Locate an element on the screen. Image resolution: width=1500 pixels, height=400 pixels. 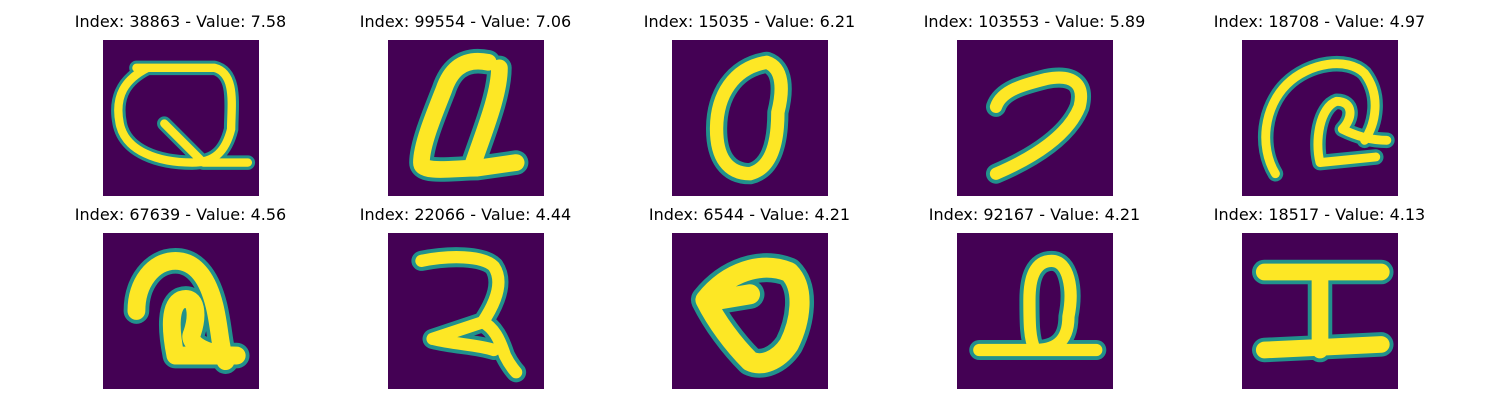
digit-panel: Index: 15035 - Value: 6.21 is located at coordinates (749, 100).